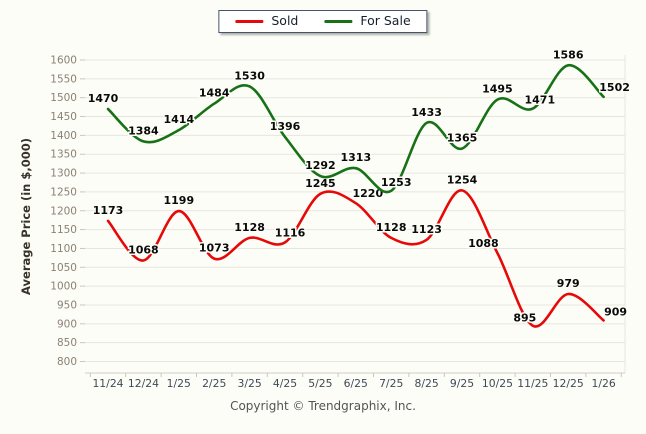 The width and height of the screenshot is (646, 434). Describe the element at coordinates (396, 182) in the screenshot. I see `data-label: 1253` at that location.